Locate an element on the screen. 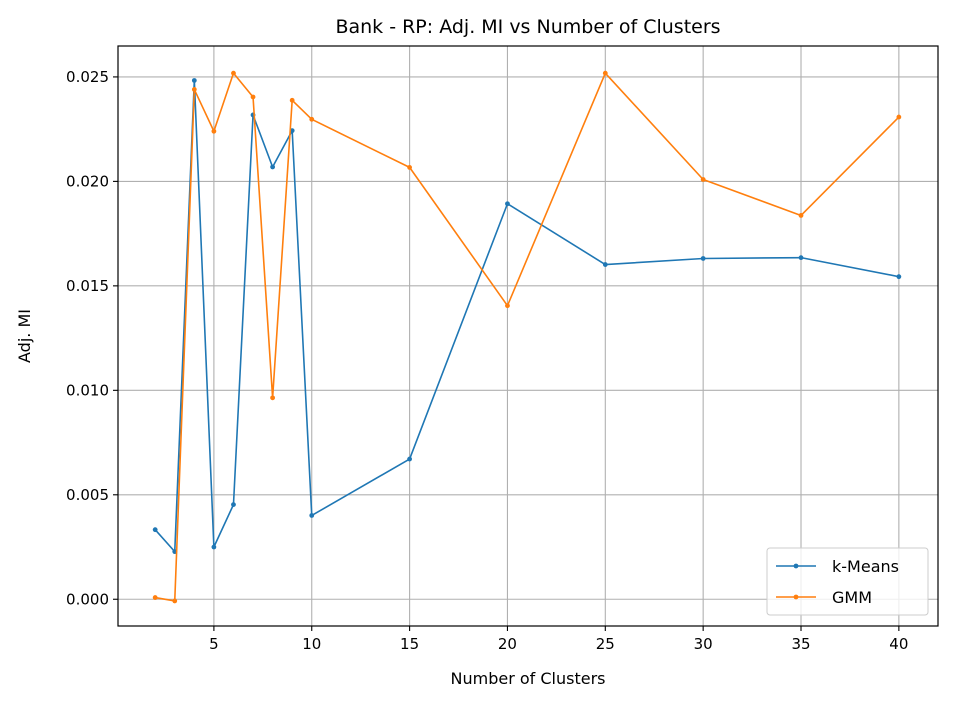 The height and width of the screenshot is (704, 957). y-tick-label: 0.005 is located at coordinates (87, 495).